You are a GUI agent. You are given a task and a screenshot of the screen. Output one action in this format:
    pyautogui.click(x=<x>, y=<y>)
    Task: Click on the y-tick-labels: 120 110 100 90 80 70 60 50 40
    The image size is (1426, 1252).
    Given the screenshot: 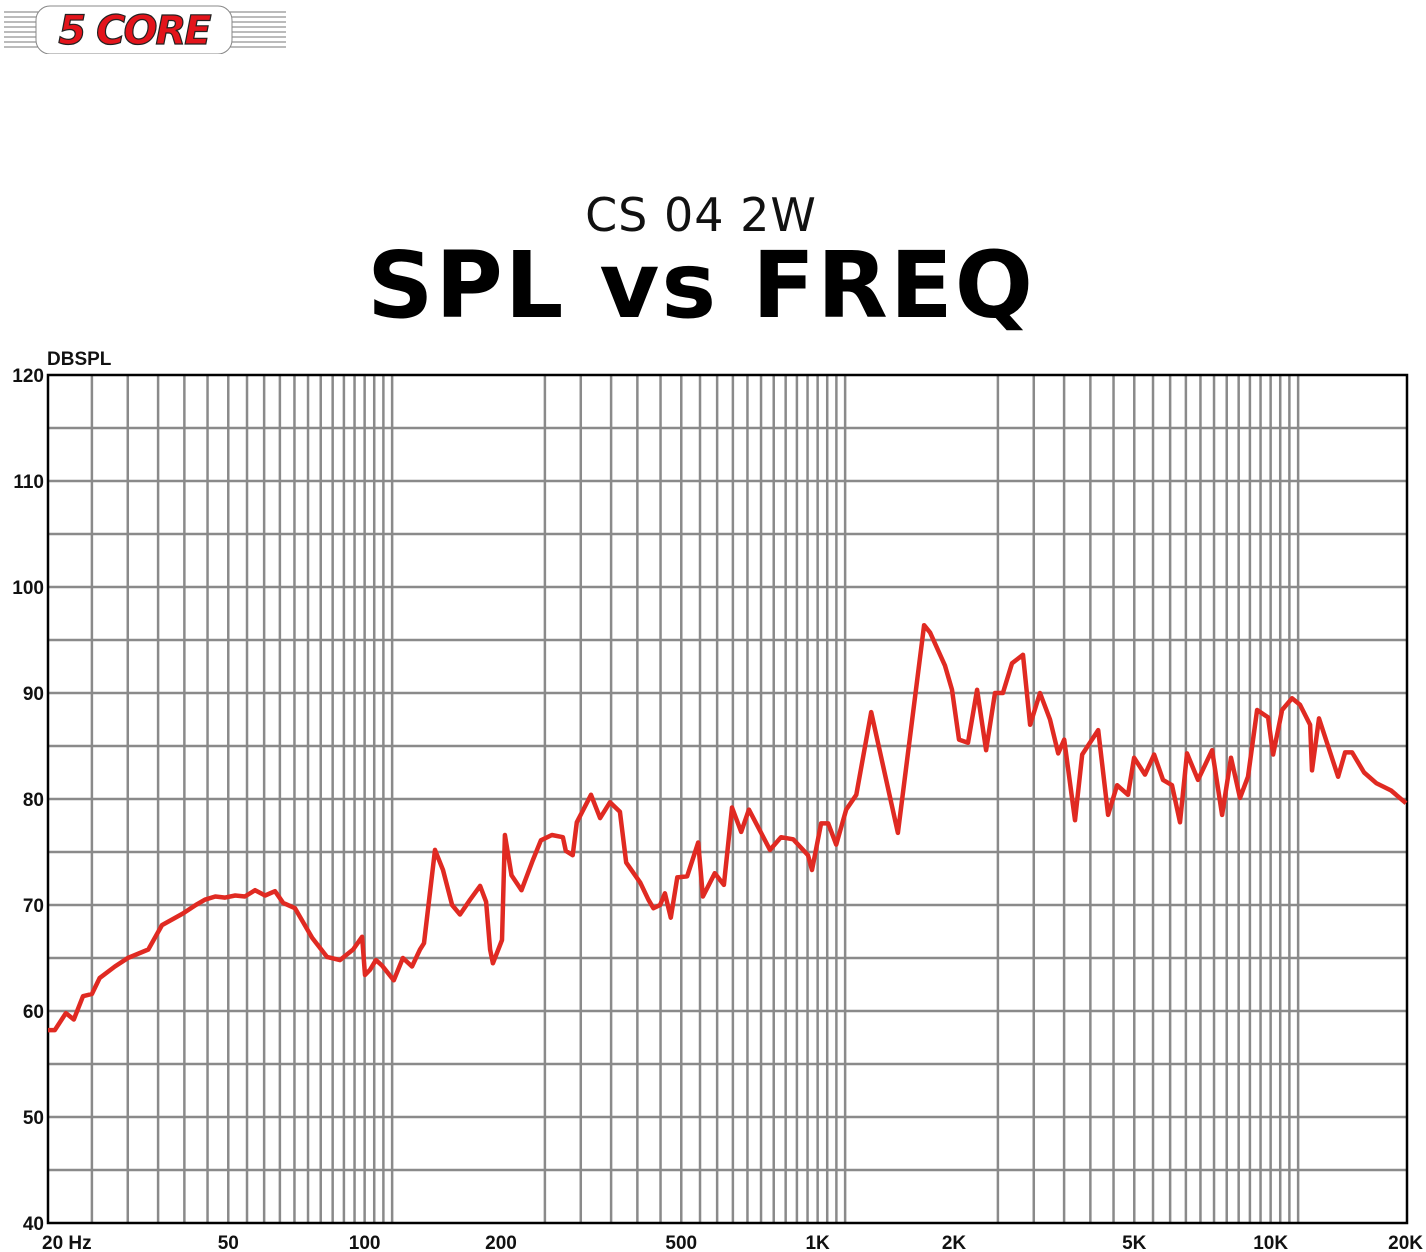 What is the action you would take?
    pyautogui.click(x=28, y=800)
    